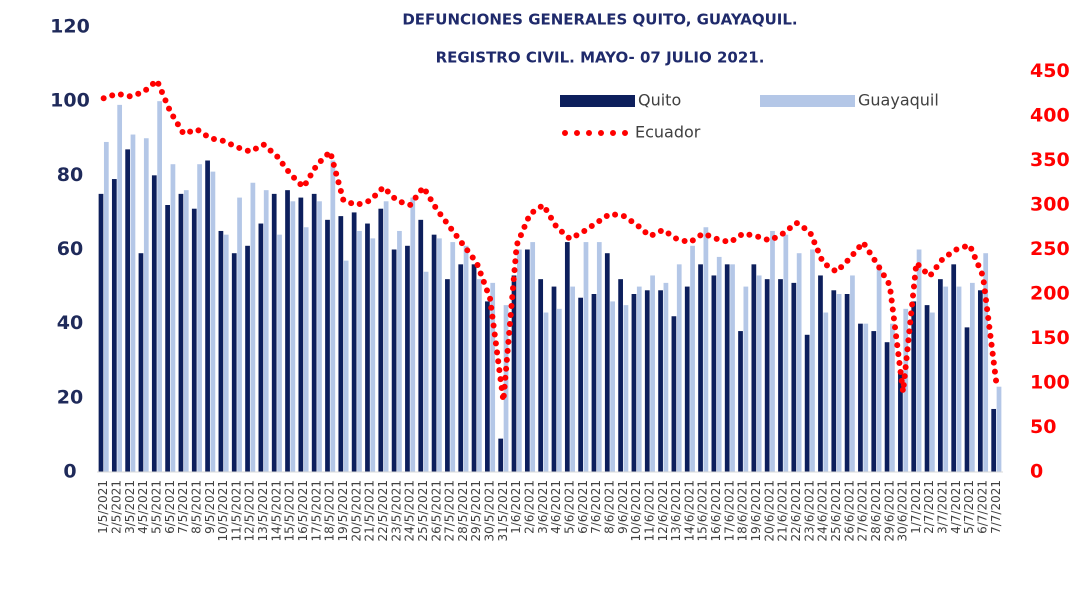 This screenshot has height=603, width=1082. What do you see at coordinates (223, 511) in the screenshot?
I see `x-tick-label: 10/5/2021` at bounding box center [223, 511].